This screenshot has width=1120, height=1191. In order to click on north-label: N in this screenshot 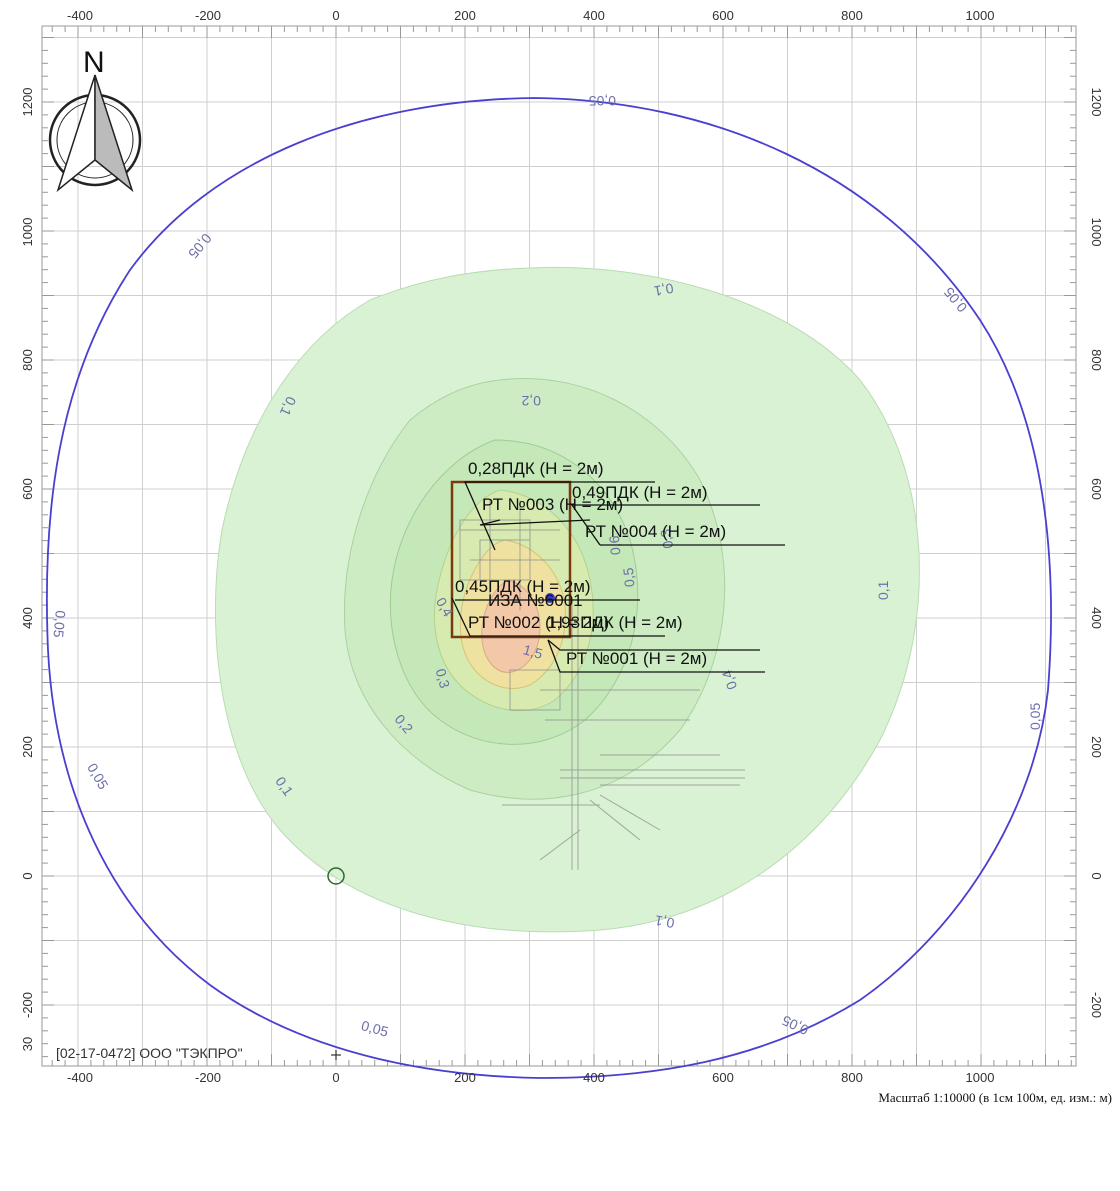, I will do `click(94, 62)`.